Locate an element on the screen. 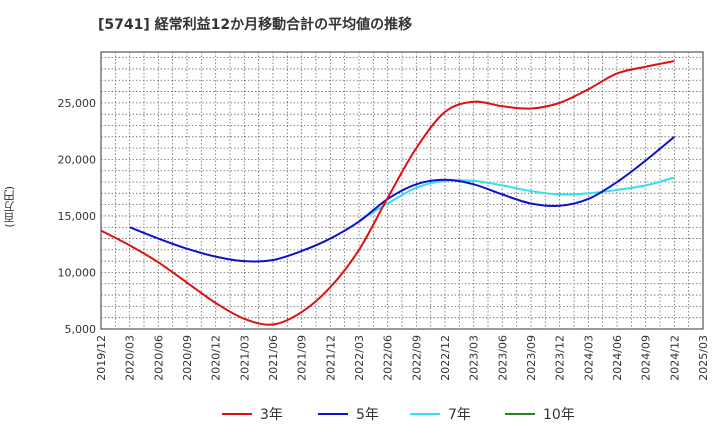 This screenshot has width=720, height=440. x-tick-label: 2021/12 is located at coordinates (330, 358).